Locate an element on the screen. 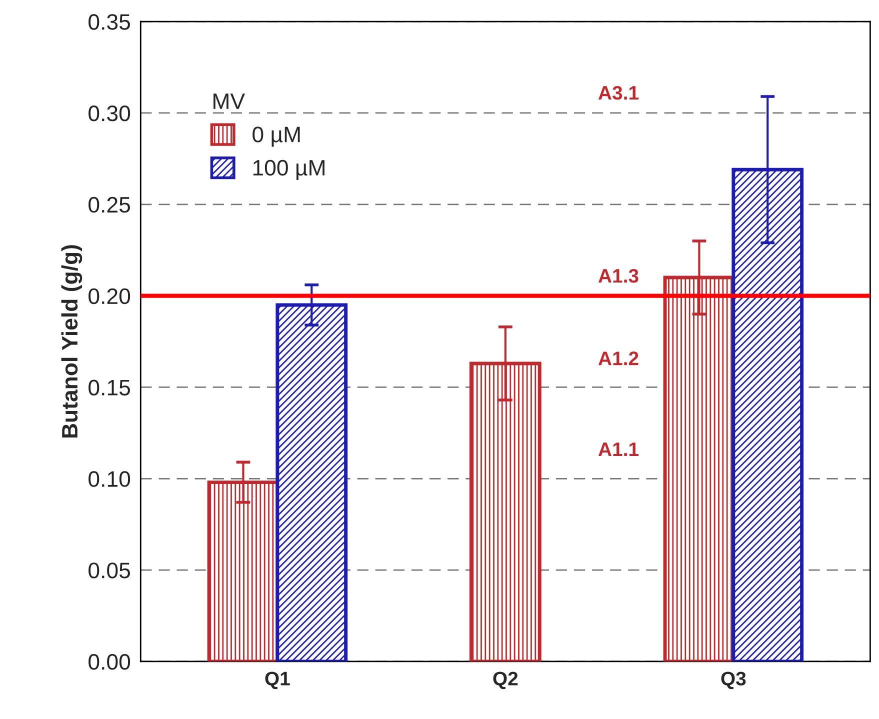  x-tick-label: Q1 is located at coordinates (277, 681).